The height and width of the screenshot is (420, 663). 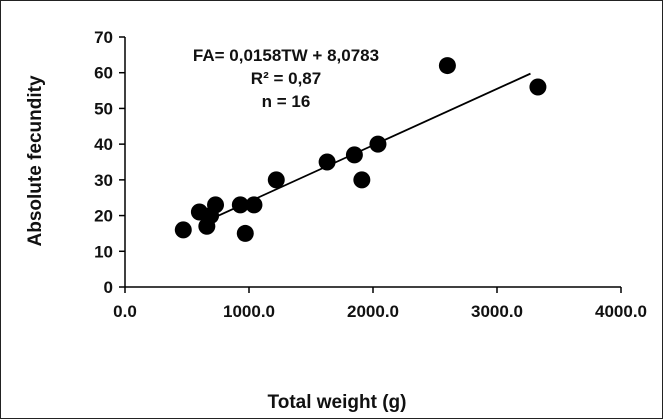 I want to click on annotation-line: FA= 0,0158TW + 8,0783, so click(x=286, y=55).